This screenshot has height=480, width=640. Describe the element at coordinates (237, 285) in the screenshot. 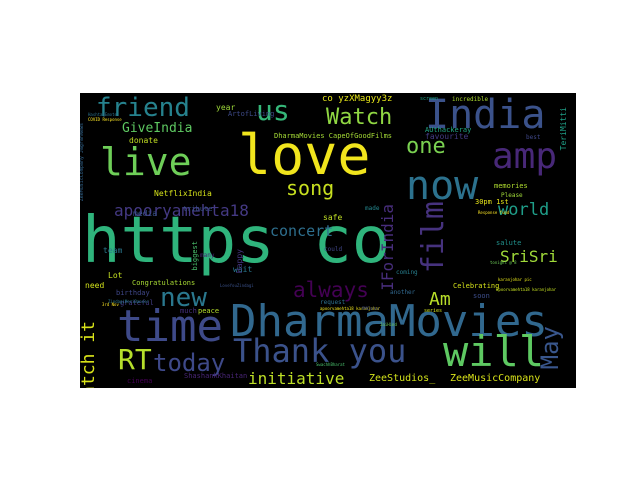

I see `word-tiny-4: LoveYouZindagi` at that location.